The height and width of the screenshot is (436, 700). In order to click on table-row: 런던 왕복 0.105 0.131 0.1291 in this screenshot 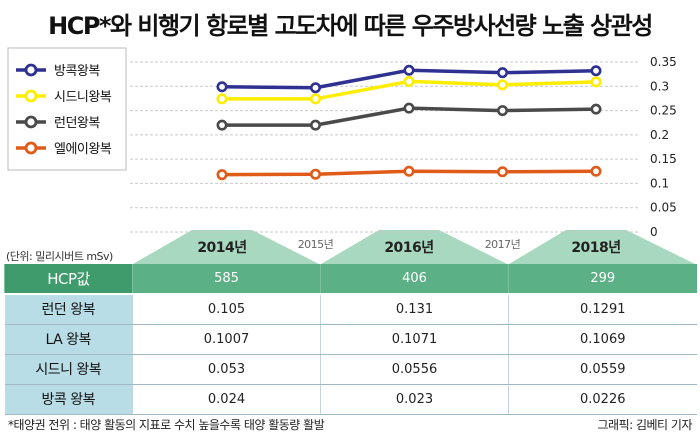, I will do `click(350, 309)`.